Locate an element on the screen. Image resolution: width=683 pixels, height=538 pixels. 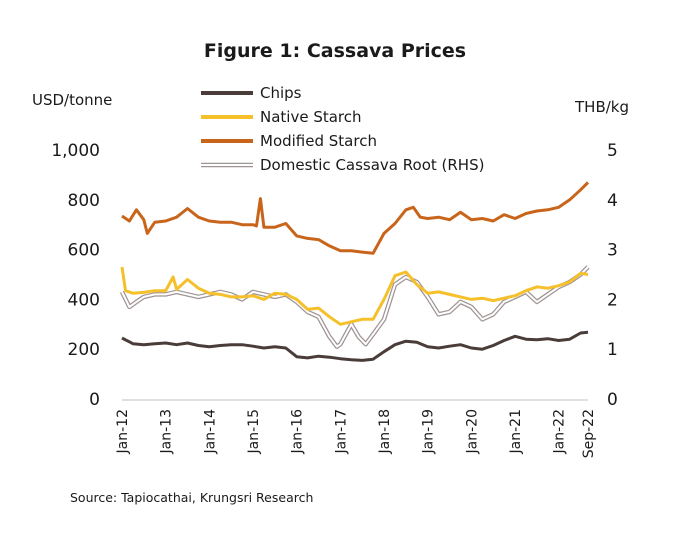
series-line-domestic-cassava-root-rhs-outline is located at coordinates (354, 307).